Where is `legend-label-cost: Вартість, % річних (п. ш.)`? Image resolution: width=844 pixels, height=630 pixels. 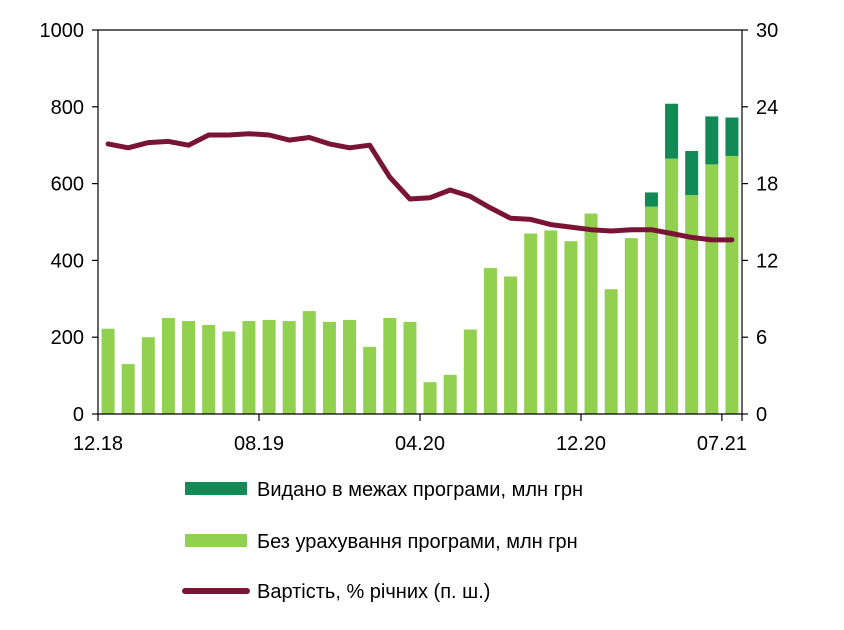
legend-label-cost: Вартість, % річних (п. ш.) is located at coordinates (373, 592).